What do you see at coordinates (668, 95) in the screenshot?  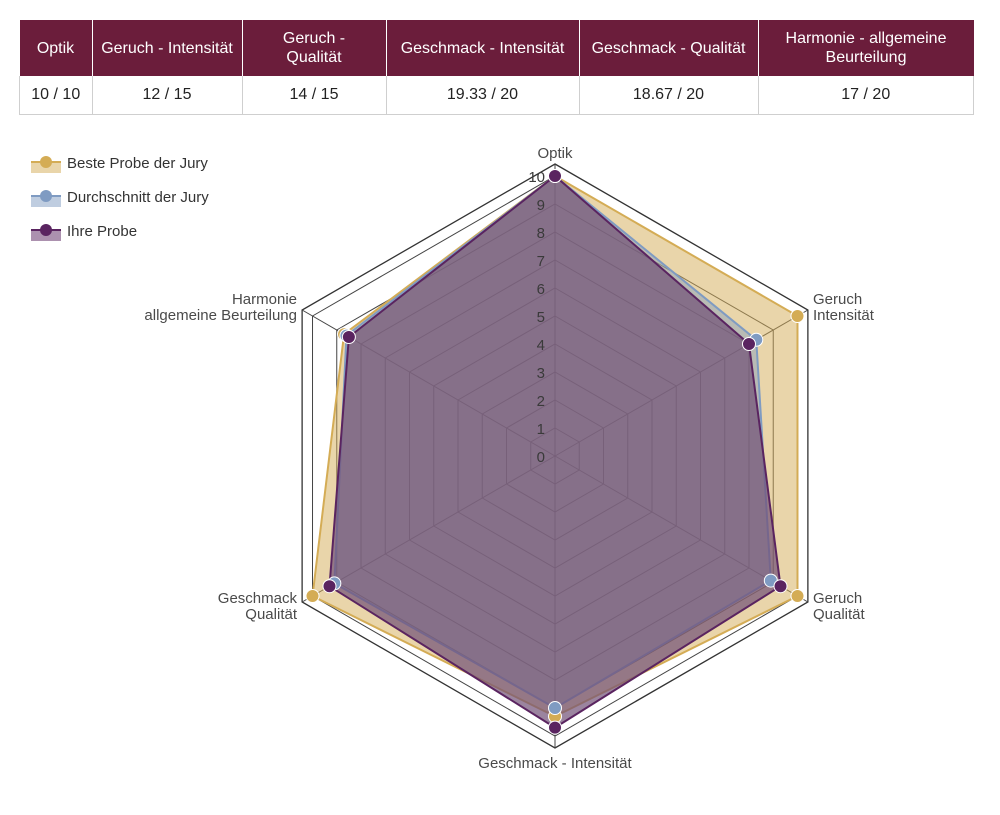 I see `score-cell: 18.67 / 20` at bounding box center [668, 95].